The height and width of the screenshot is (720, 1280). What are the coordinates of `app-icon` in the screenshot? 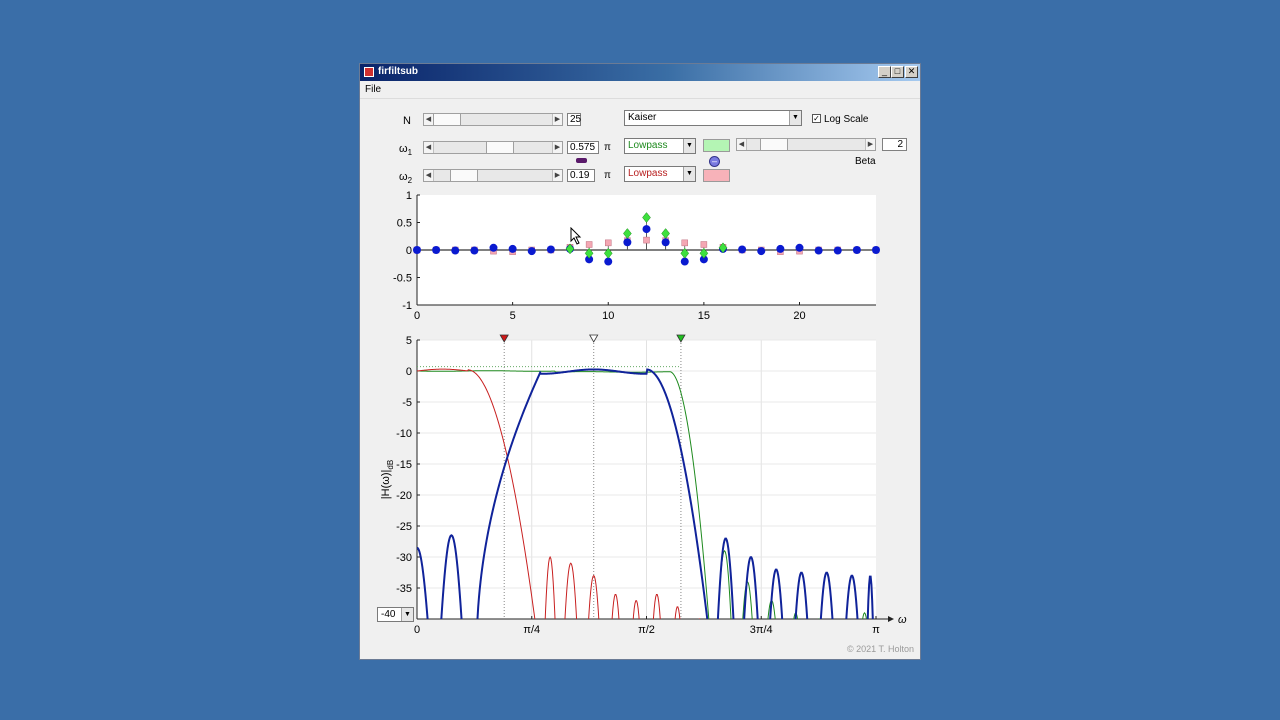 It's located at (369, 72).